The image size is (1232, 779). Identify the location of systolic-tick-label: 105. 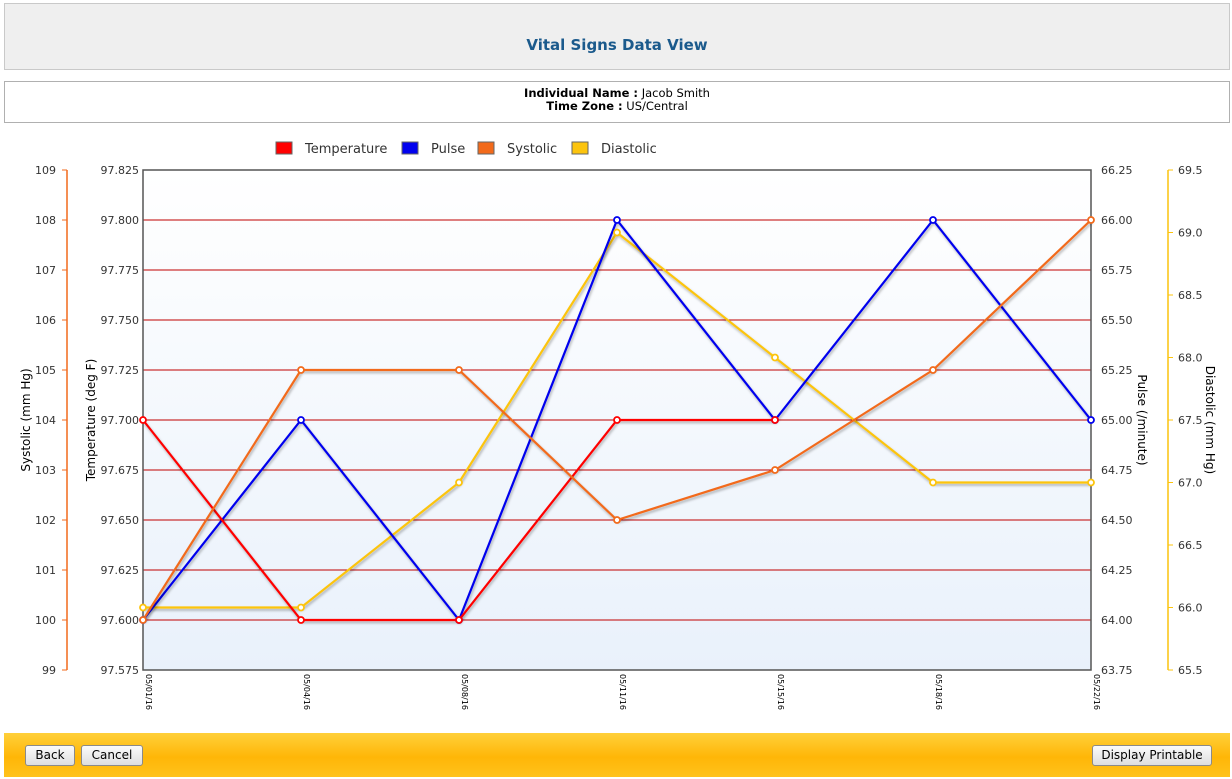
(45, 370).